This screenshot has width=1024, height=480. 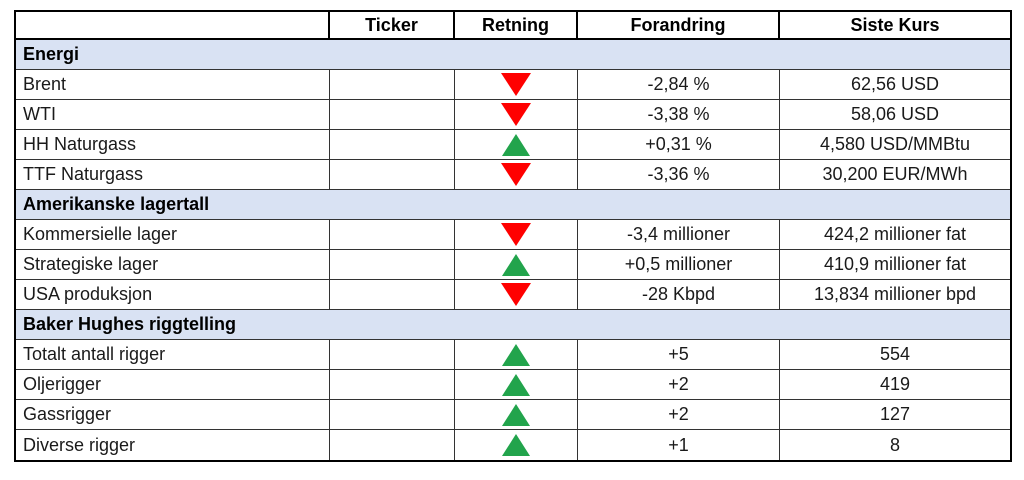 What do you see at coordinates (513, 325) in the screenshot?
I see `section-row-baker-hughes-riggtelling: Baker Hughes riggtelling` at bounding box center [513, 325].